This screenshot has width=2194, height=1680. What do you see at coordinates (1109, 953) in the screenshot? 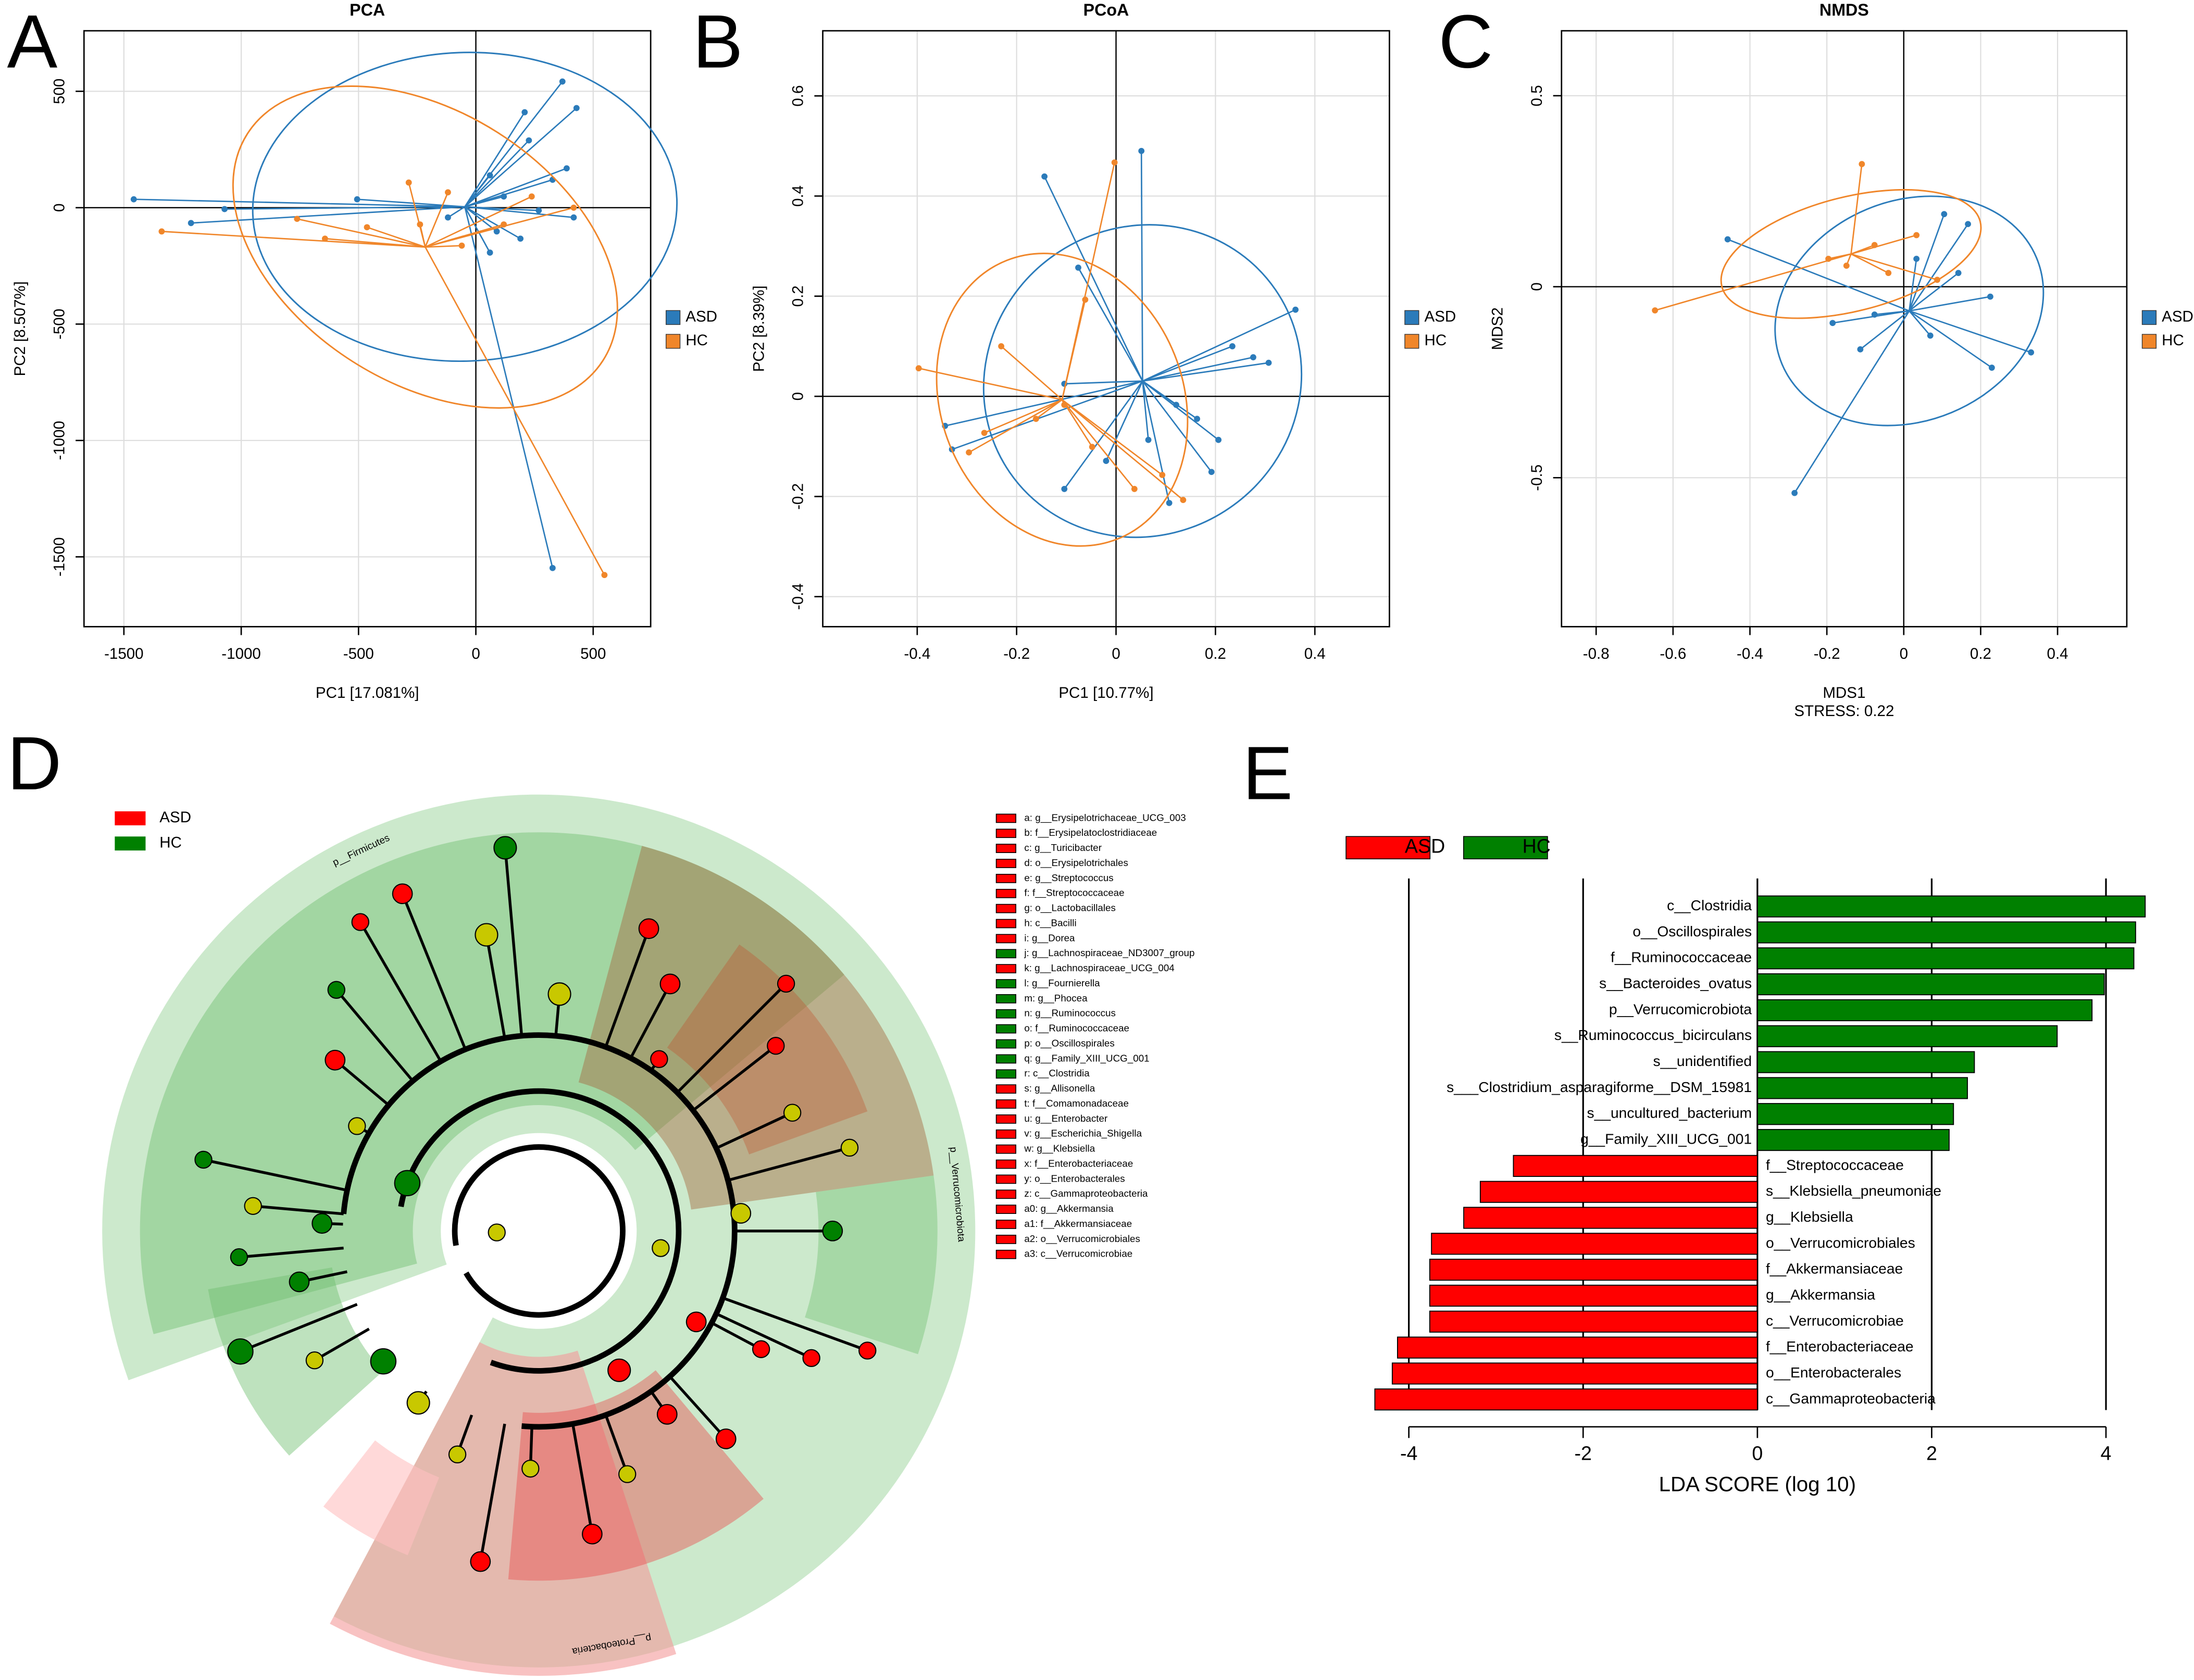
I see `key-label: j: g__Lachnospiraceae_ND3007_group` at bounding box center [1109, 953].